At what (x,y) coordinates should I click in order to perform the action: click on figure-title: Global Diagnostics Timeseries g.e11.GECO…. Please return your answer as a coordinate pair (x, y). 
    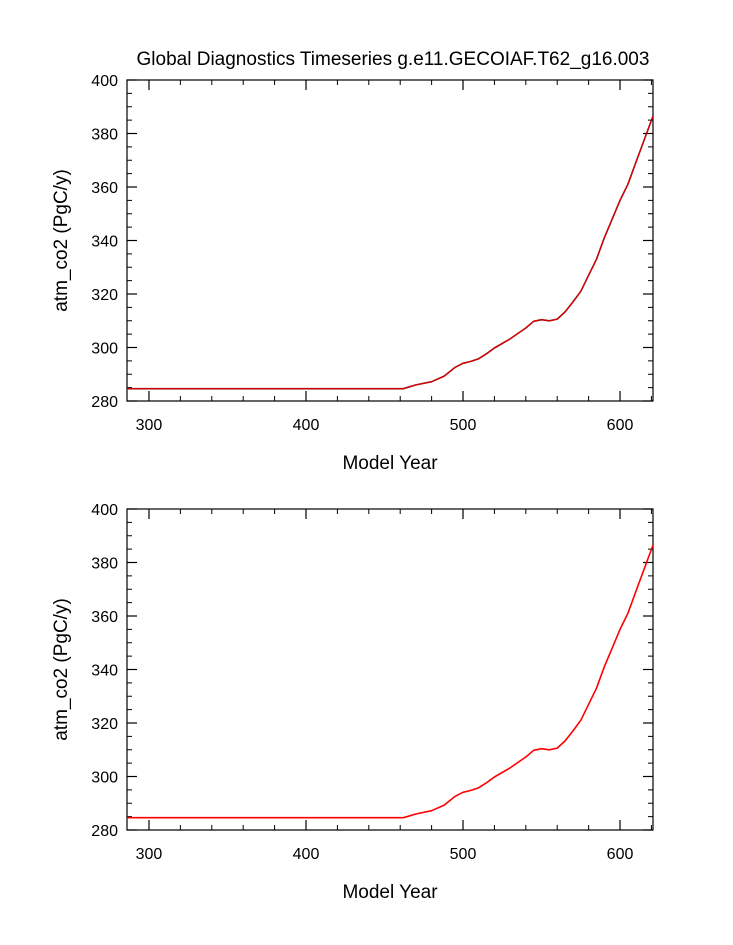
    Looking at the image, I should click on (393, 59).